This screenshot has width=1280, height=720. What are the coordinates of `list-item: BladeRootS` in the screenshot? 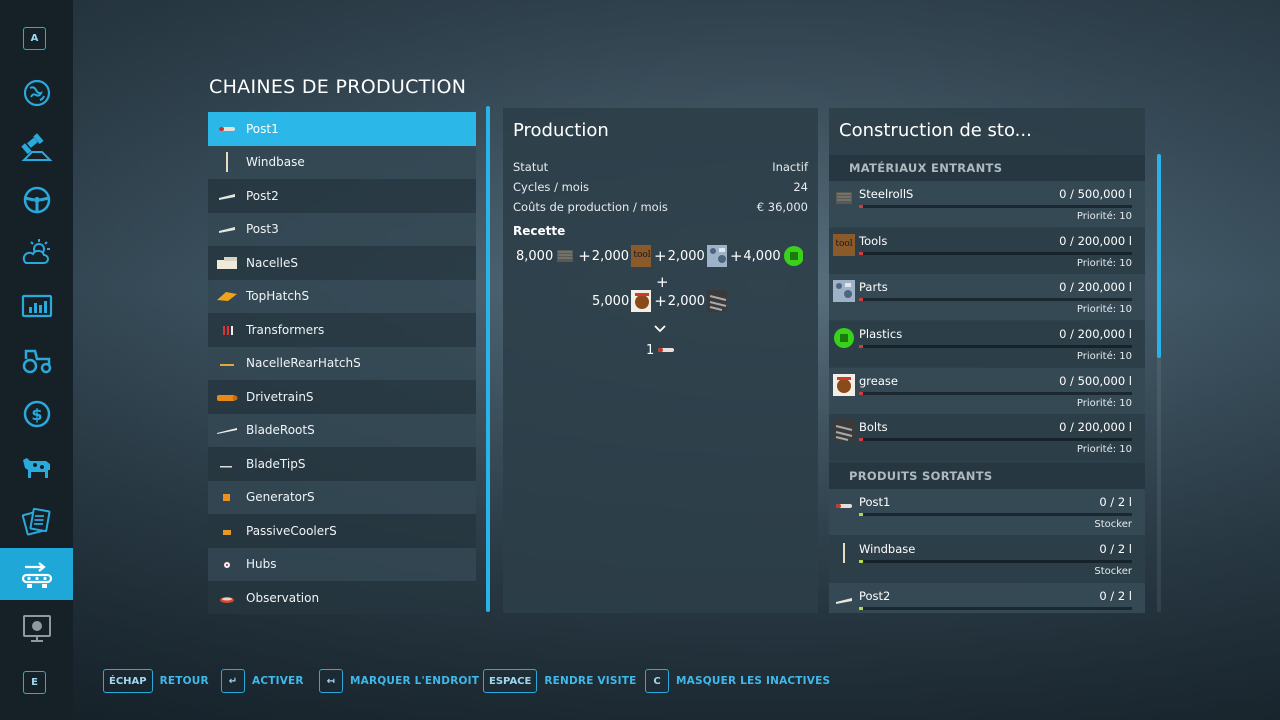 It's located at (342, 430).